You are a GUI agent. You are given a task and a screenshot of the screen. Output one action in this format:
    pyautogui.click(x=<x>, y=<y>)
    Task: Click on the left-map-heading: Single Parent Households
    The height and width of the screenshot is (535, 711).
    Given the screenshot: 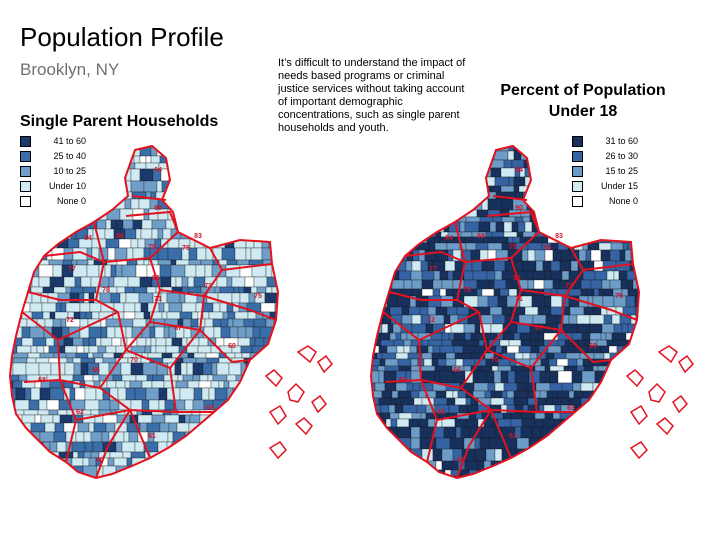 What is the action you would take?
    pyautogui.click(x=119, y=121)
    